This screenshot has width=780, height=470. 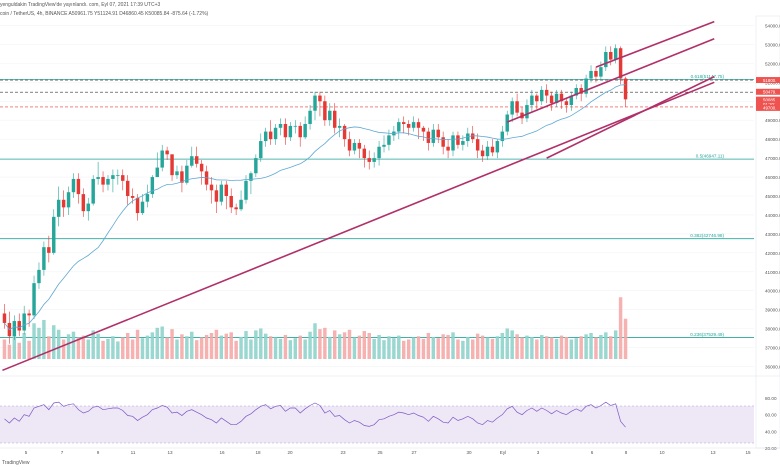 I want to click on time-tick-label: 8, so click(x=626, y=452).